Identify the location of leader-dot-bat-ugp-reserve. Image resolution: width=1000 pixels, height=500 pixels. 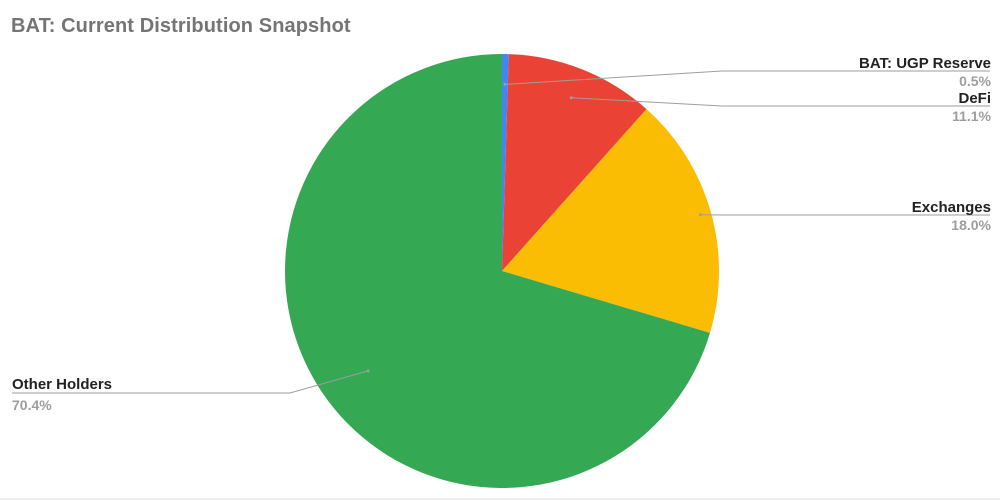
(505, 84).